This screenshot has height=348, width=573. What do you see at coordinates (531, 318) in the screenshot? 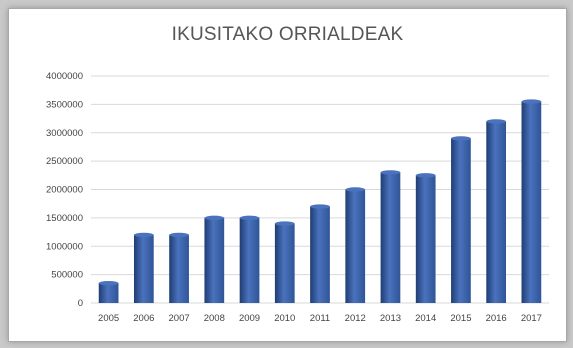
I see `x-tick-label: 2017` at bounding box center [531, 318].